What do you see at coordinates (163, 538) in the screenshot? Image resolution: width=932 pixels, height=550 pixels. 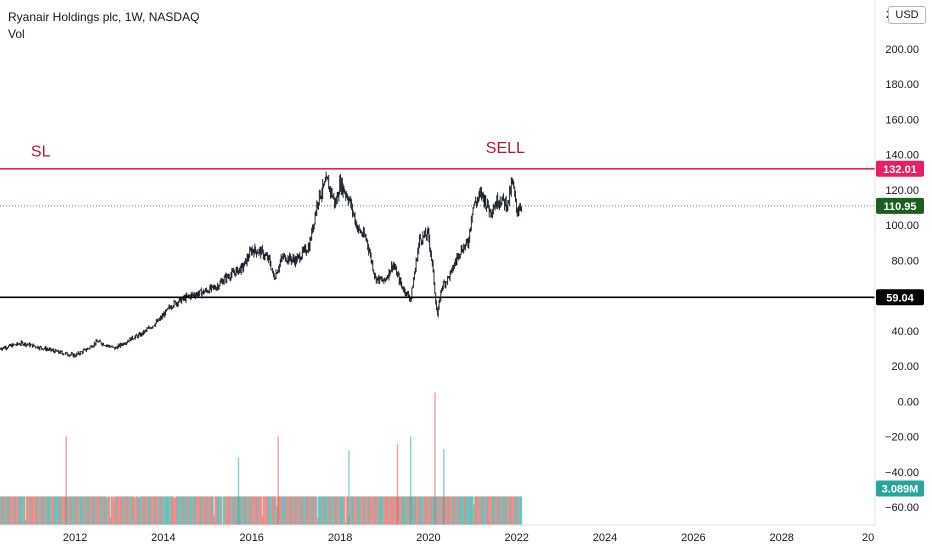 I see `x-tick-label: 2014` at bounding box center [163, 538].